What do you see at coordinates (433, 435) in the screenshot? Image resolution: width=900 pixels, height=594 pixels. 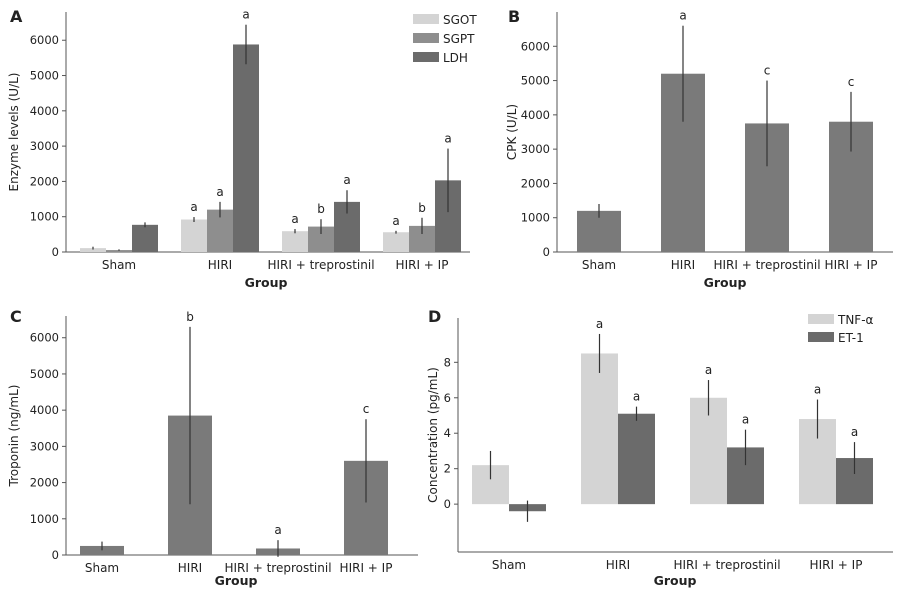 I see `y-axis-label: Concentration (pg/mL)` at bounding box center [433, 435].